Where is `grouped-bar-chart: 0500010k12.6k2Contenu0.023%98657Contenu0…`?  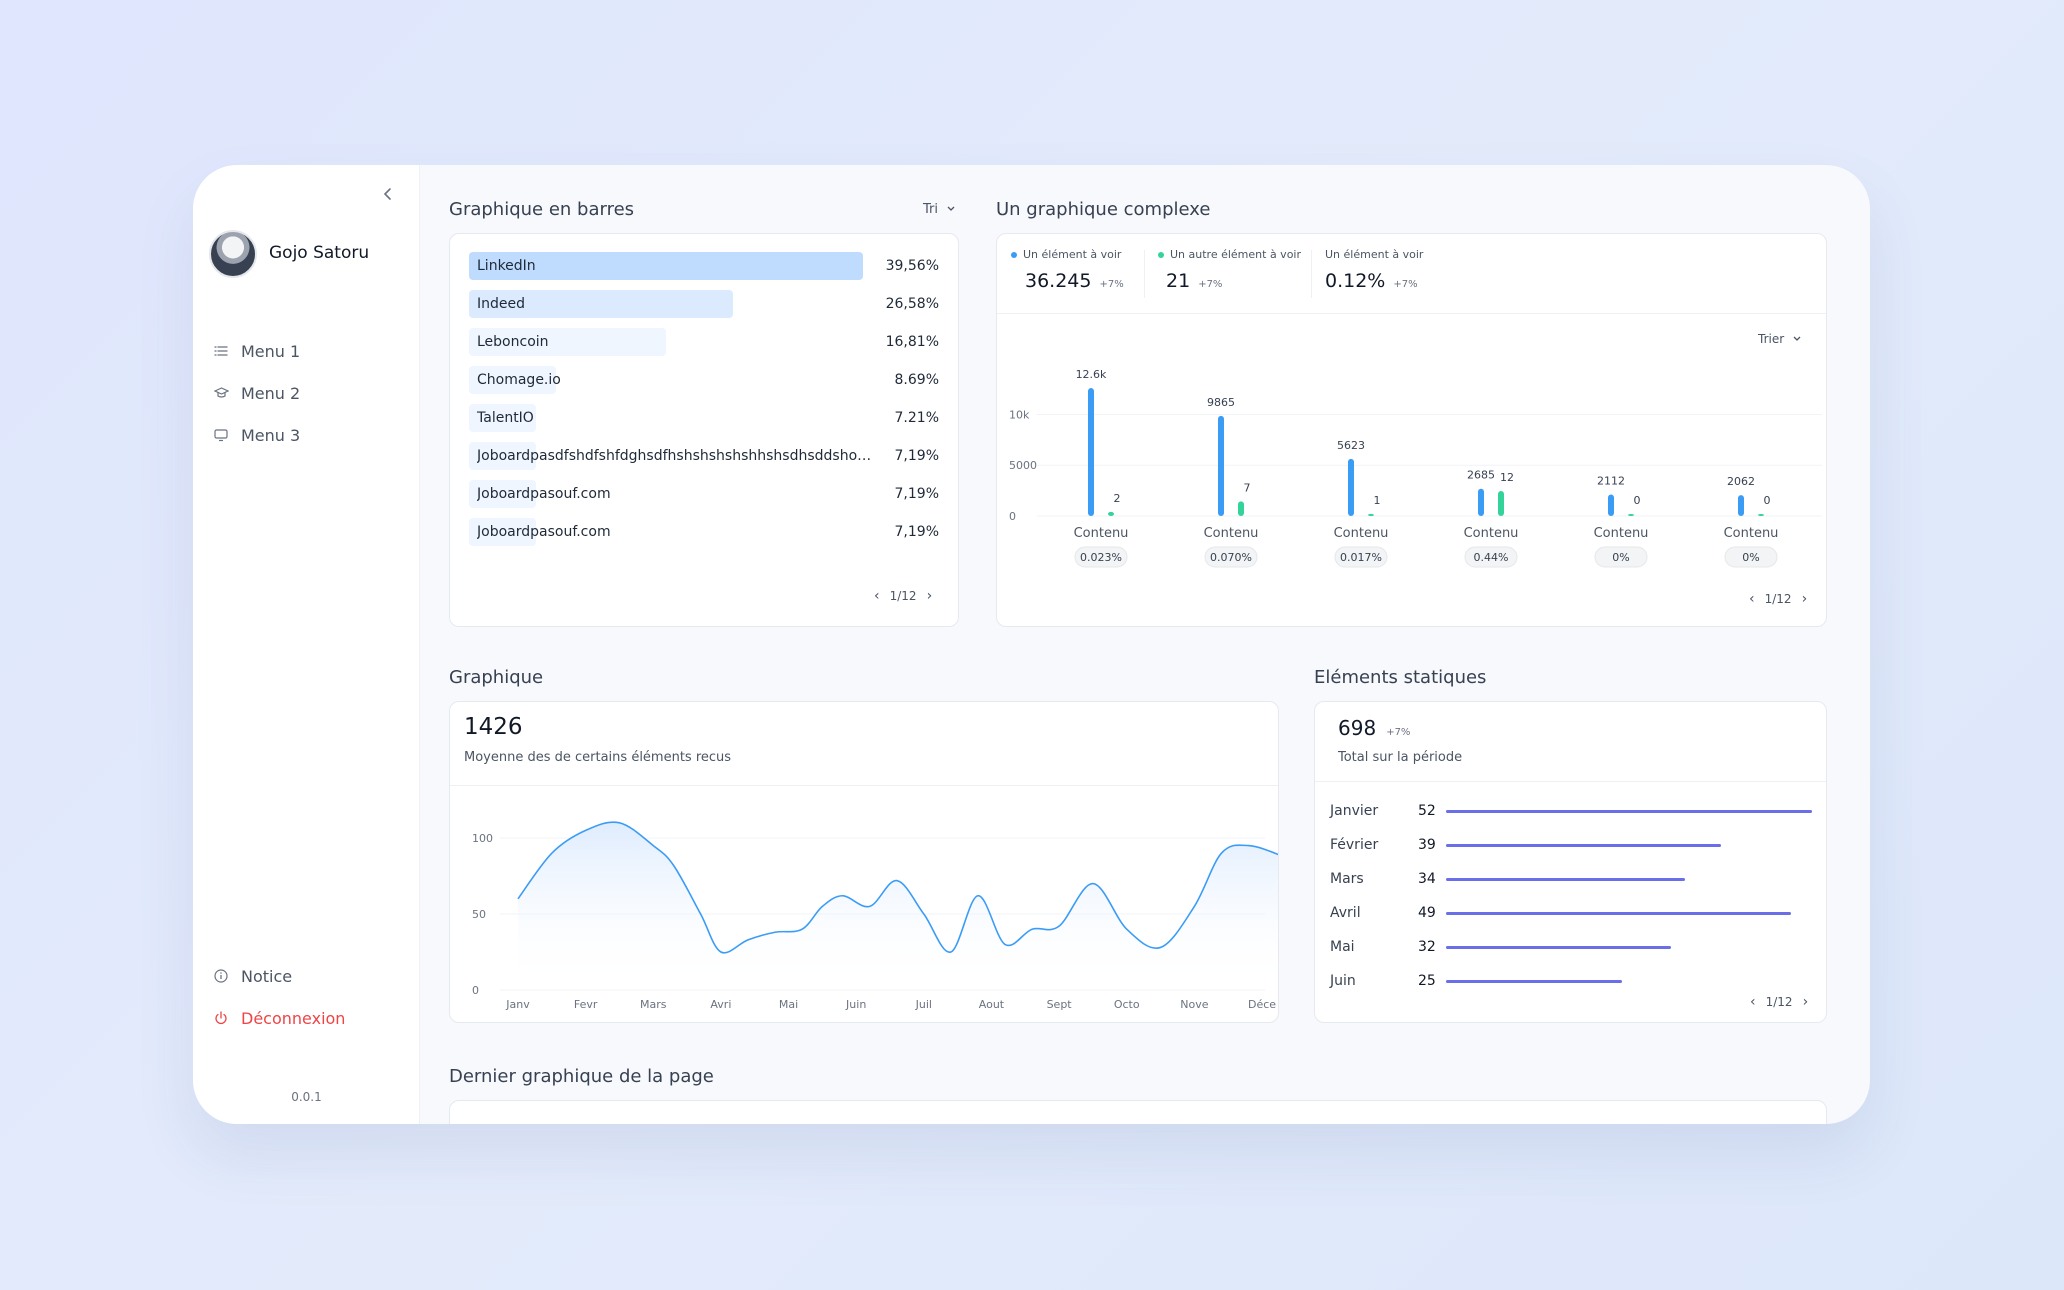
grouped-bar-chart: 0500010k12.6k2Contenu0.023%98657Contenu0… is located at coordinates (1411, 479).